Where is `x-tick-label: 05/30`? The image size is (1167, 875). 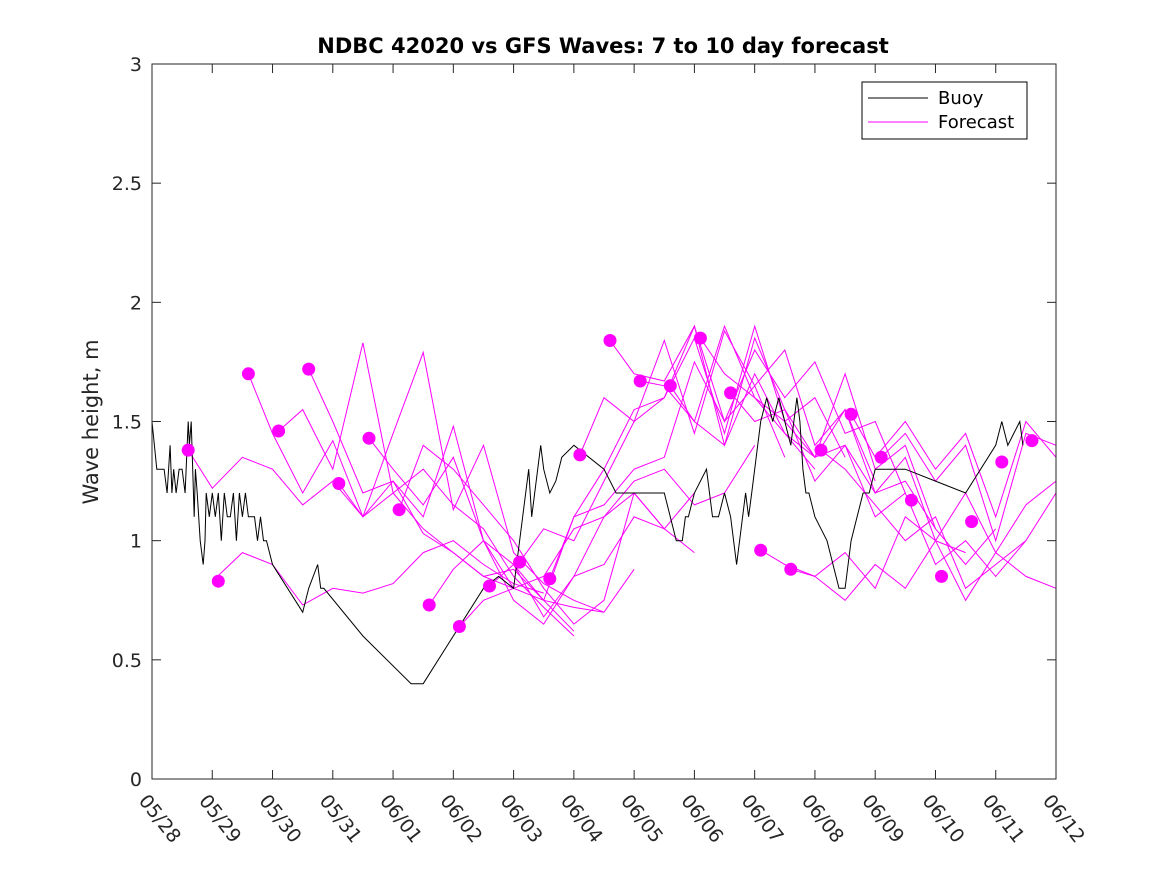 x-tick-label: 05/30 is located at coordinates (280, 819).